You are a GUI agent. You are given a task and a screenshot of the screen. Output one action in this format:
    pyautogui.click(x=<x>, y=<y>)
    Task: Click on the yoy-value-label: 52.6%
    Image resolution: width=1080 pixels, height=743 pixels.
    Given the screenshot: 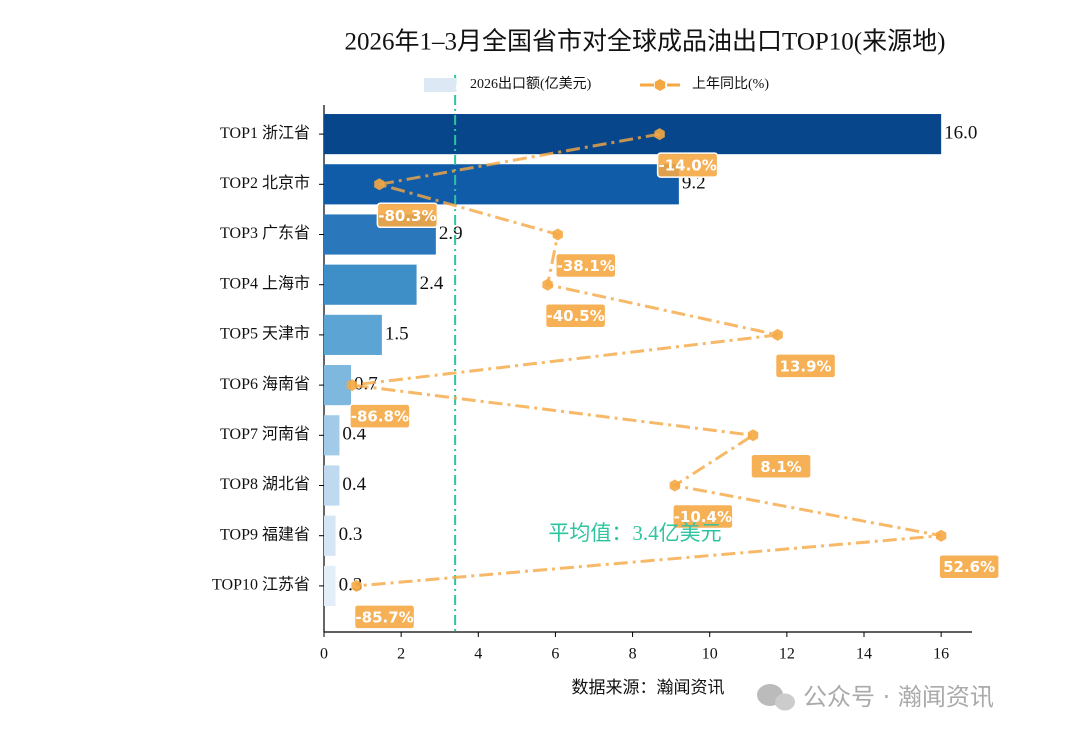 What is the action you would take?
    pyautogui.click(x=969, y=567)
    